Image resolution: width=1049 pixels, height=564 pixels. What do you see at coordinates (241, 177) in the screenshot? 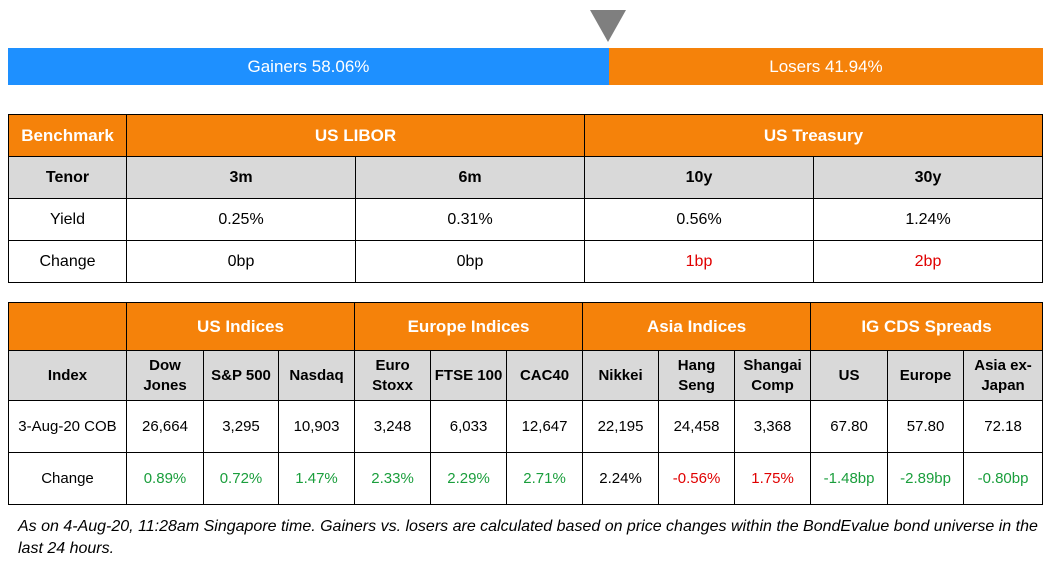
I see `tenor-cell: 3m` at bounding box center [241, 177].